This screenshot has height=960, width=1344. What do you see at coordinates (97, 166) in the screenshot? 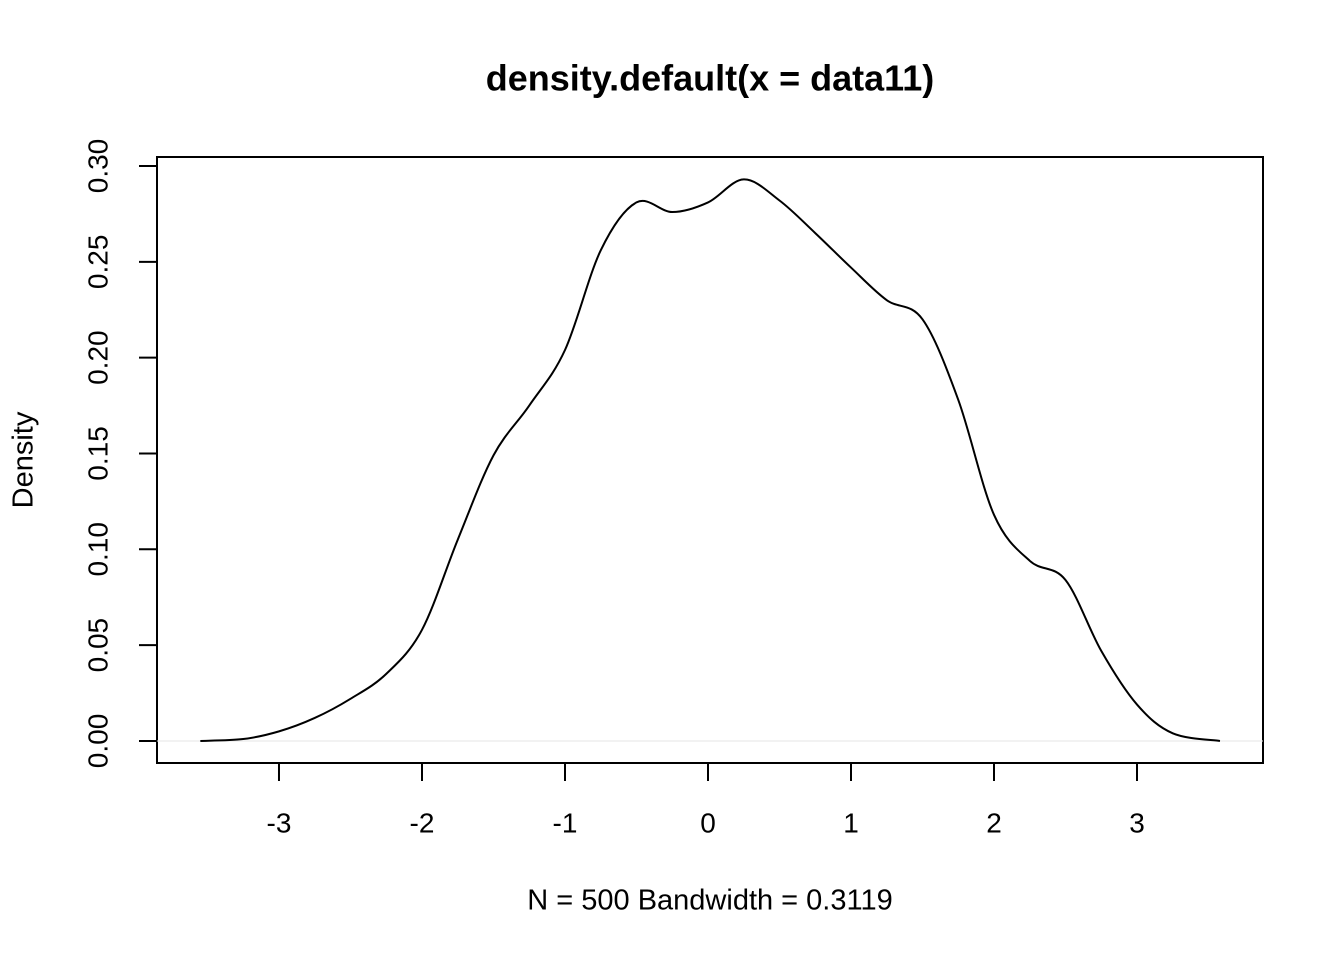
I see `y-tick-label: 0.30` at bounding box center [97, 166].